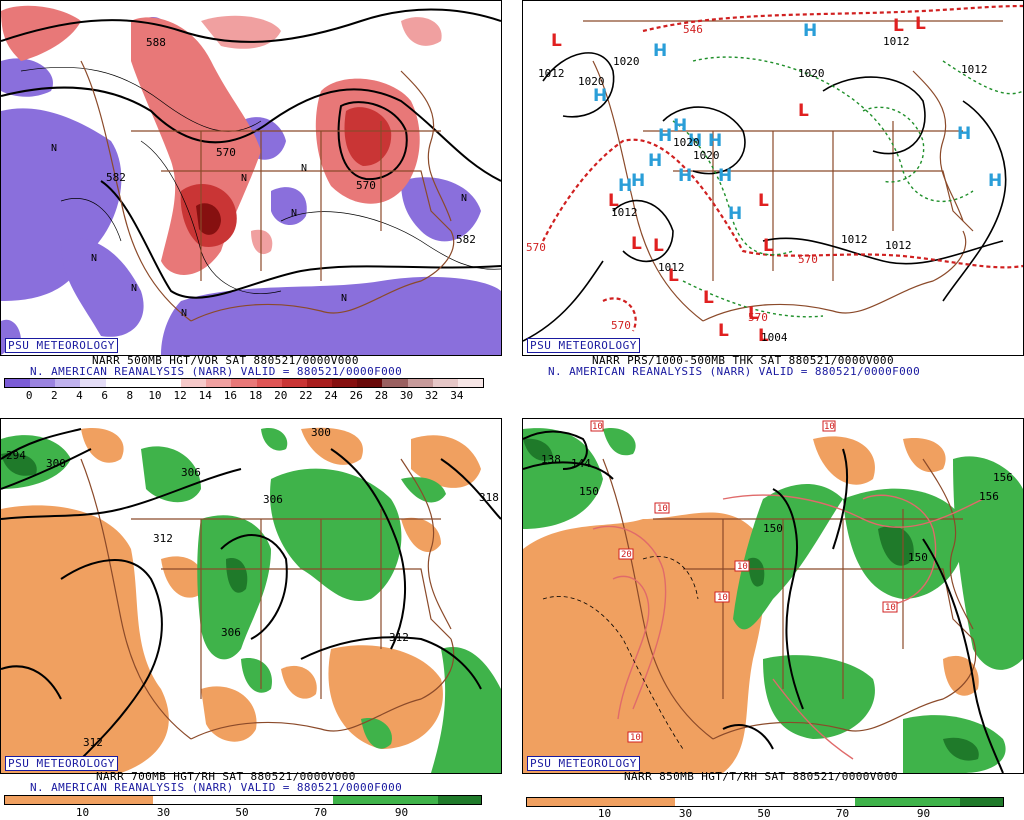 This screenshot has height=820, width=1024. I want to click on colorbar-tick-label: 24, so click(331, 395).